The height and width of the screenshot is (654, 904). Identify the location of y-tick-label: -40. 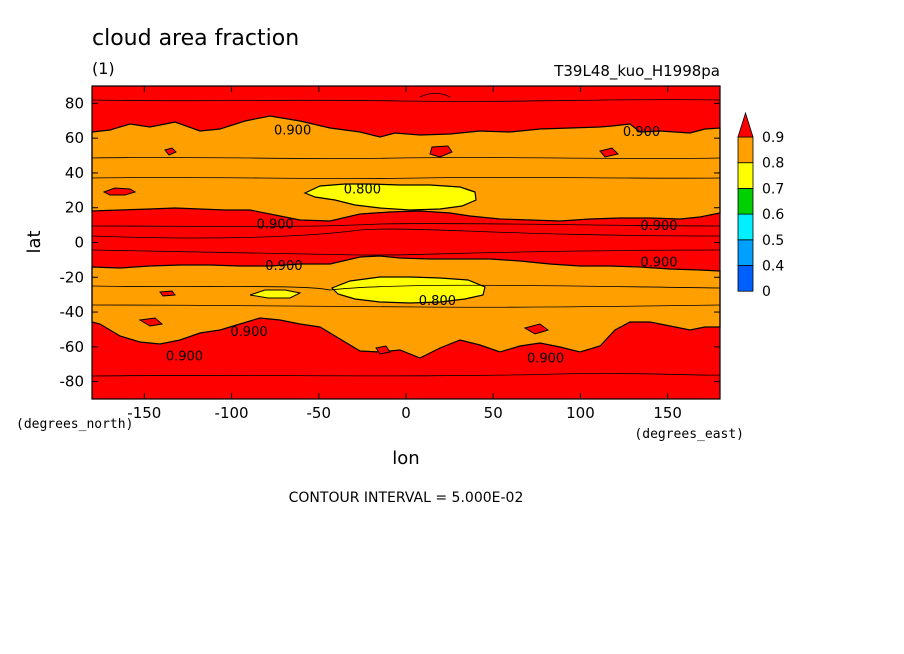
(72, 312).